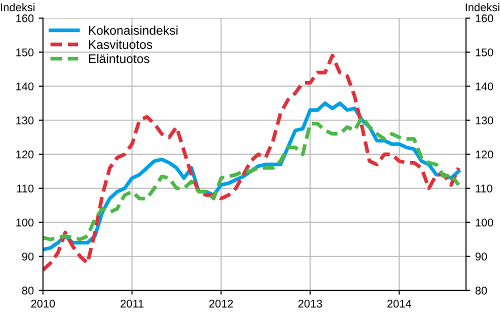 This screenshot has width=500, height=330. I want to click on y2-tick-label: 130, so click(485, 120).